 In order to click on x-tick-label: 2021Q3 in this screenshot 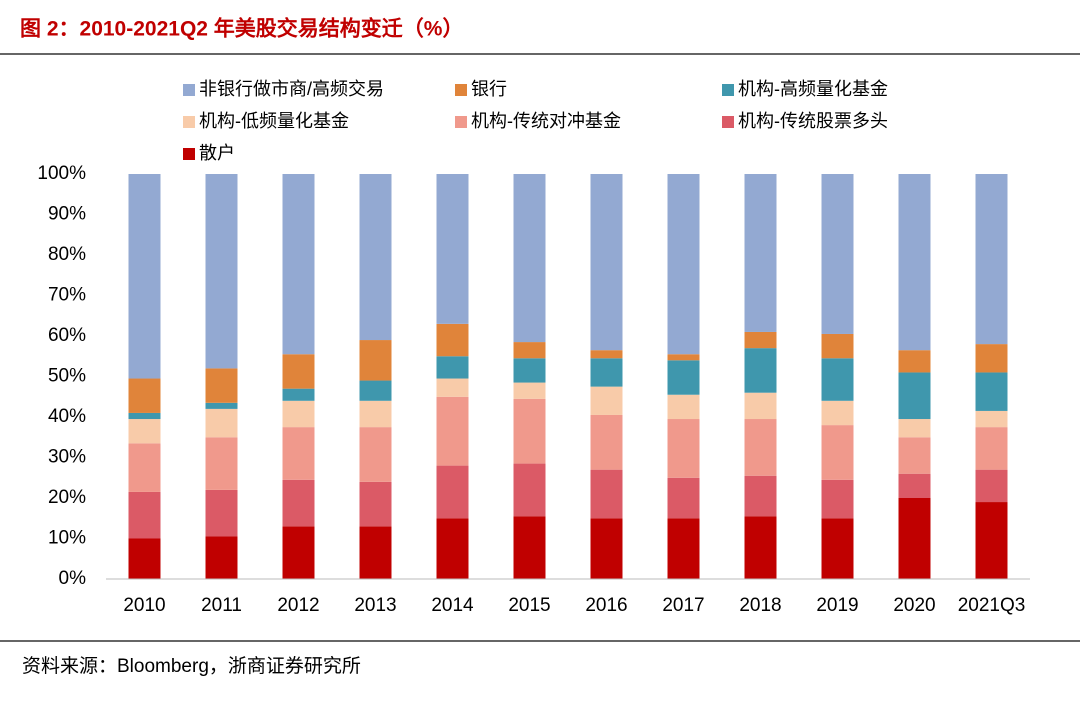, I will do `click(992, 605)`.